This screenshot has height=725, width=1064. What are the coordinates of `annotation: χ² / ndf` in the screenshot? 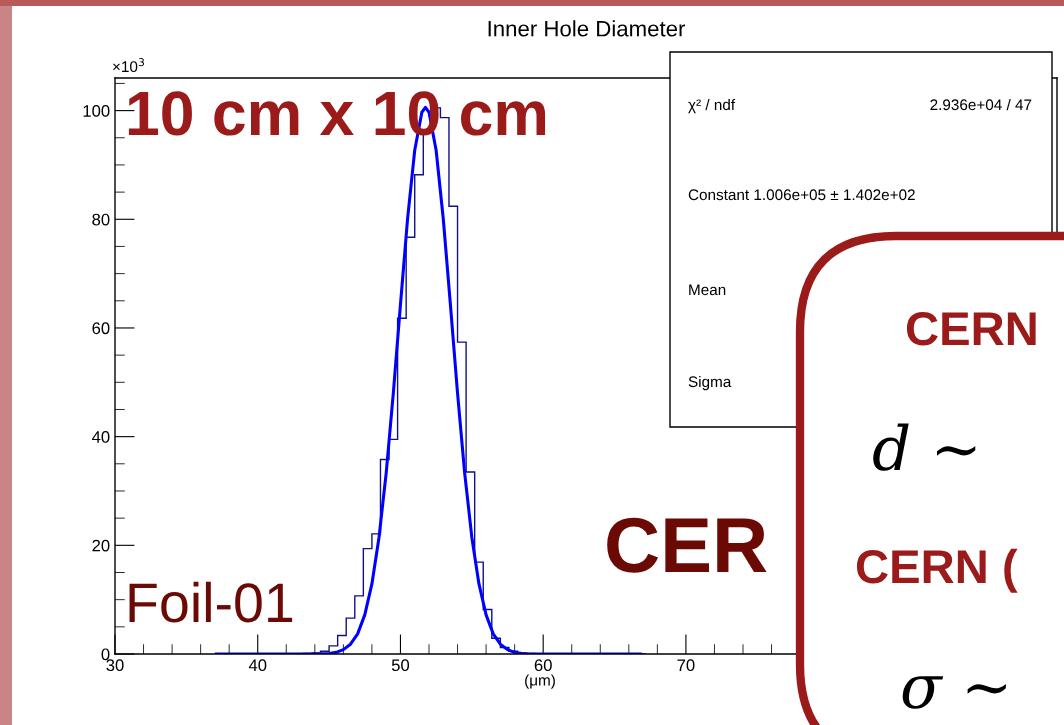 It's located at (712, 106).